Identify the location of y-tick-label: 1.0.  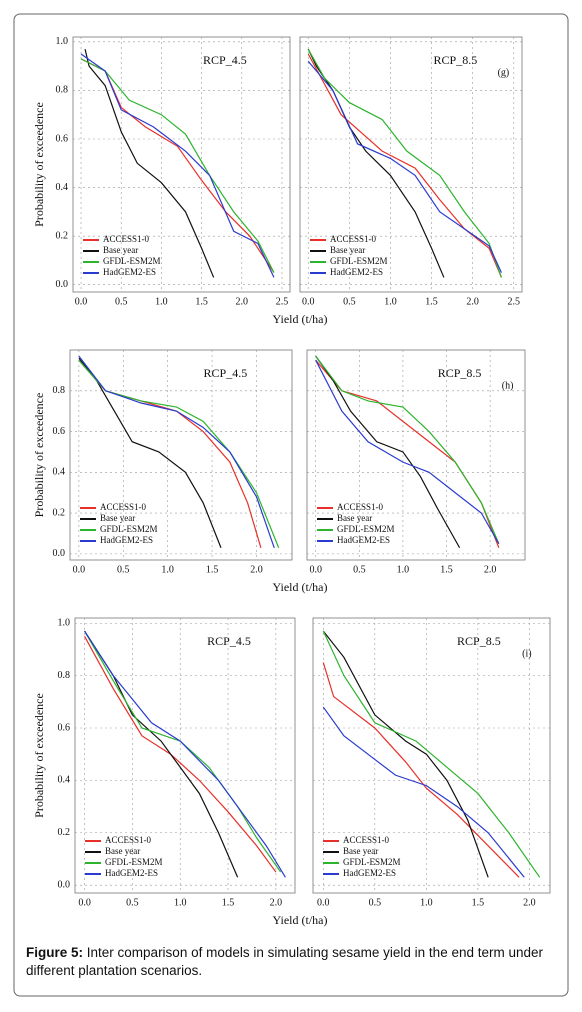
(62, 41).